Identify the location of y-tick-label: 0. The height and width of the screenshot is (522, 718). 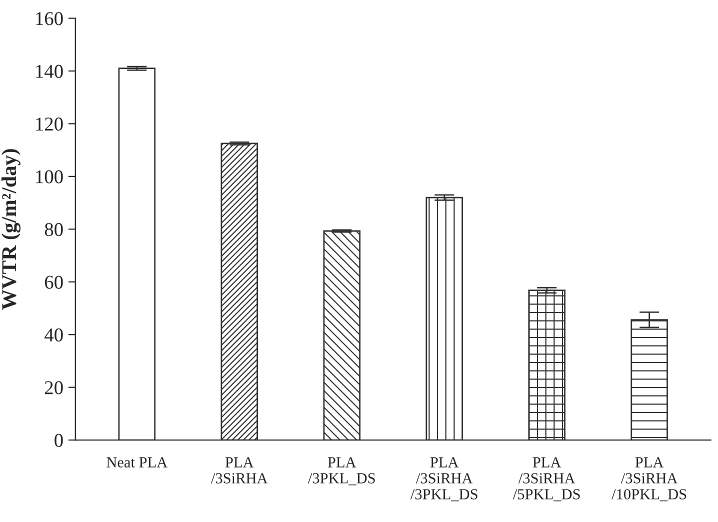
(58, 440).